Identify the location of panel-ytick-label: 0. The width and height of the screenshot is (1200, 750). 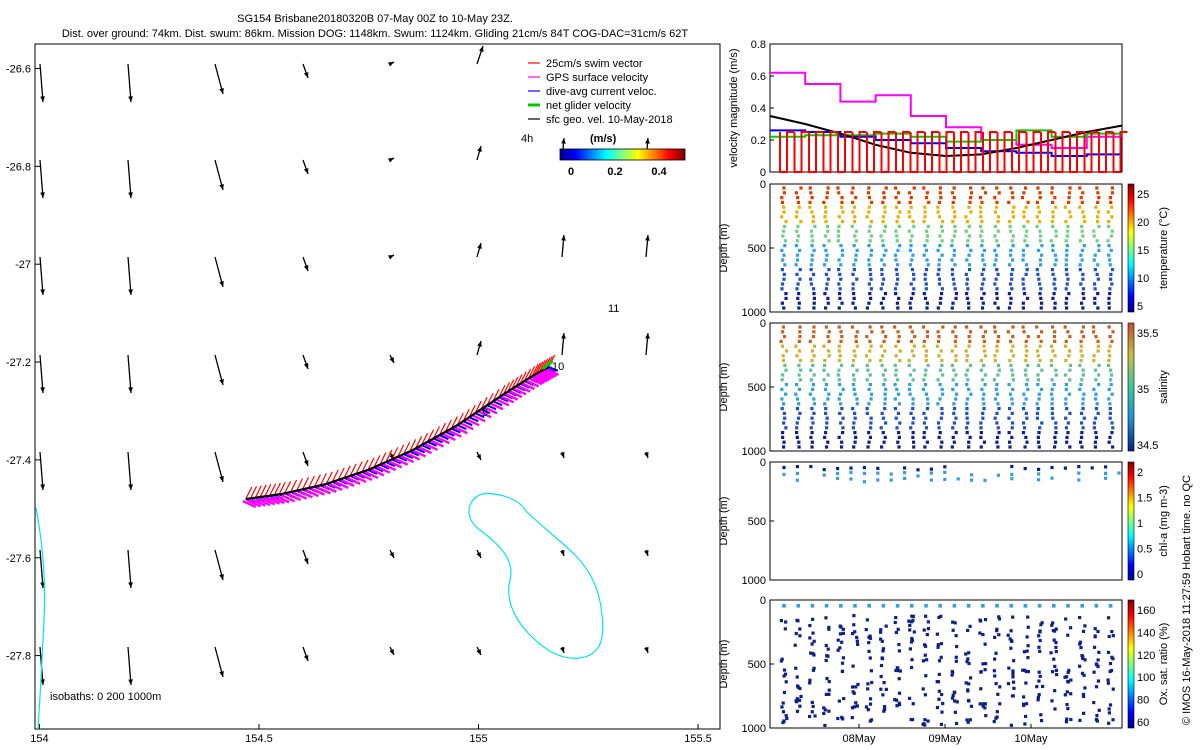
(763, 601).